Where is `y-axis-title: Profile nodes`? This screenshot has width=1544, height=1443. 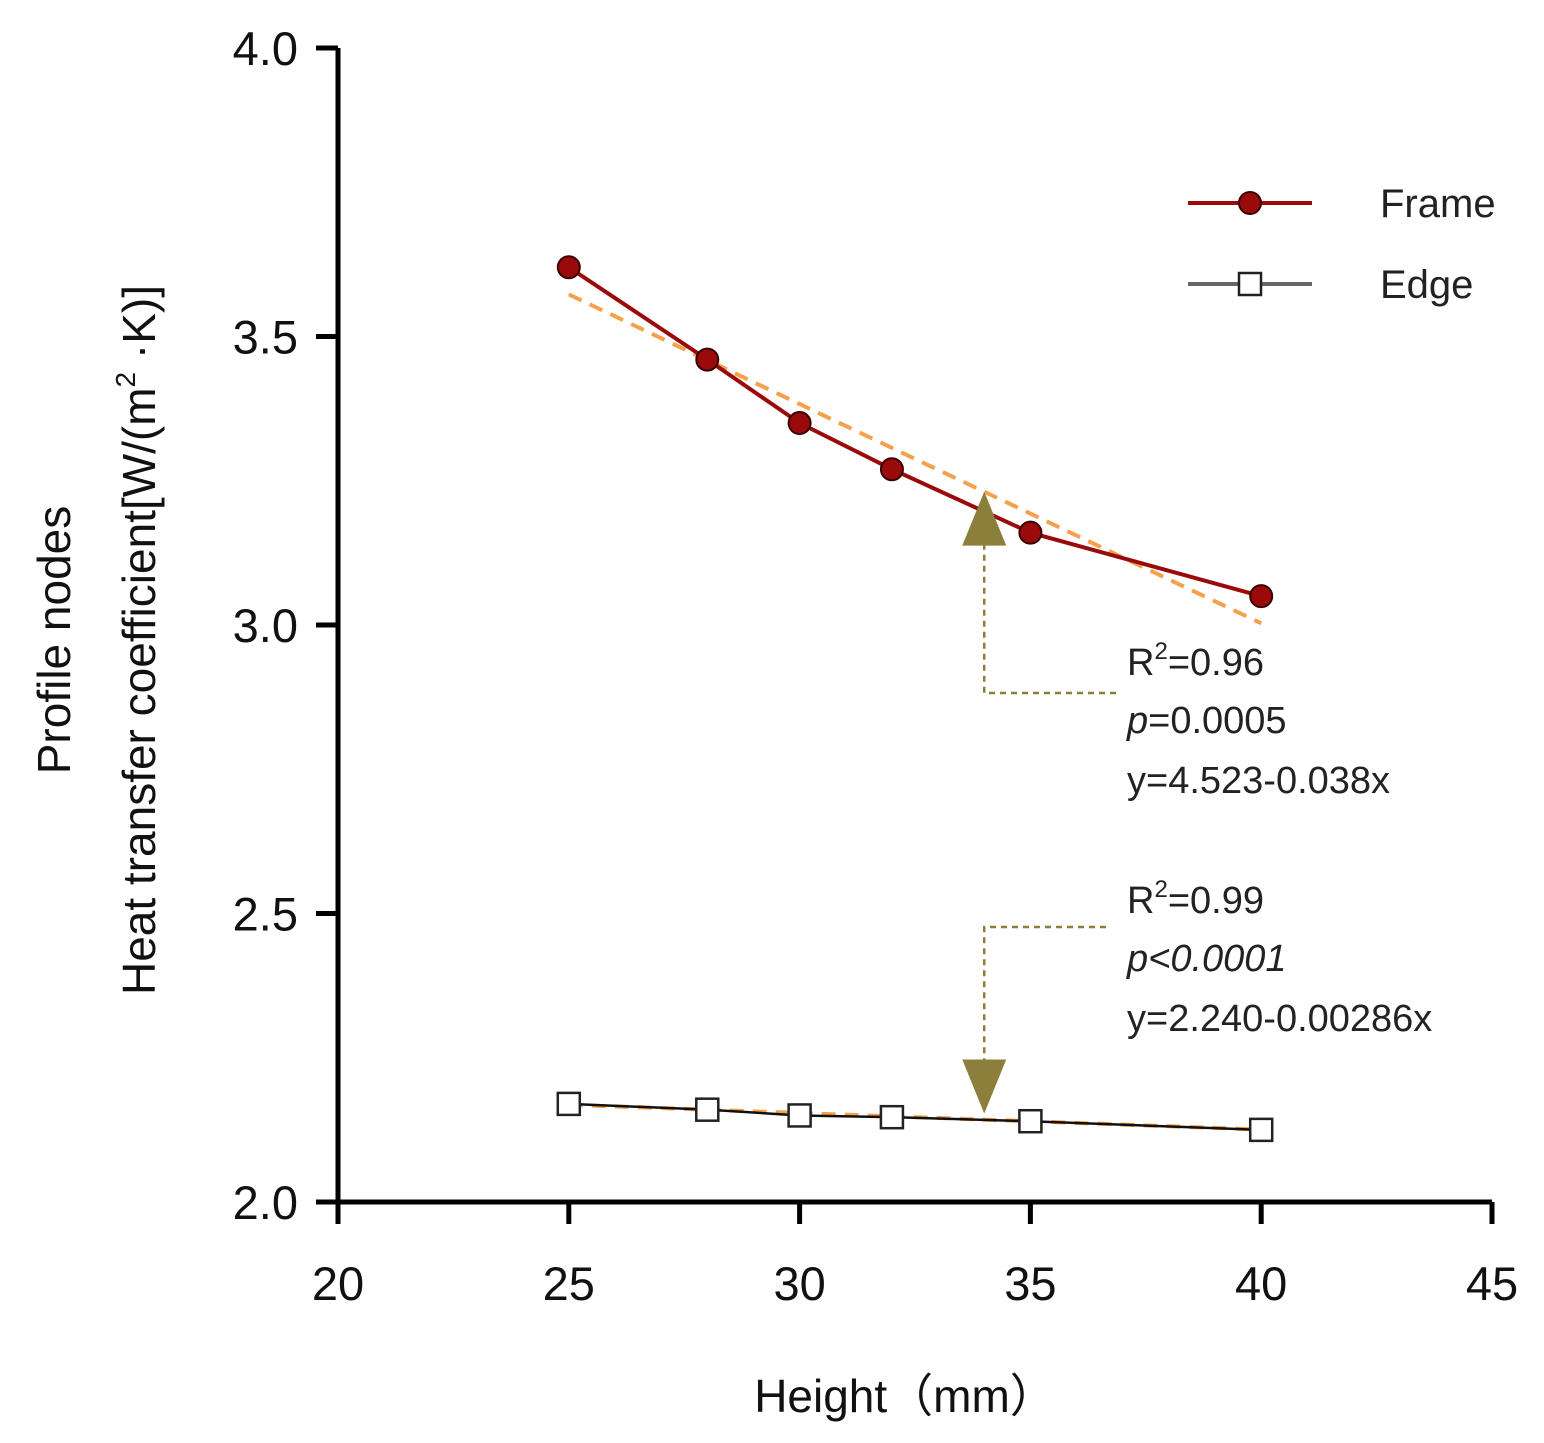 y-axis-title: Profile nodes is located at coordinates (54, 640).